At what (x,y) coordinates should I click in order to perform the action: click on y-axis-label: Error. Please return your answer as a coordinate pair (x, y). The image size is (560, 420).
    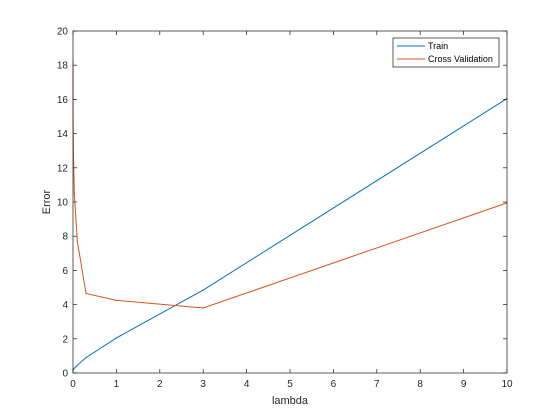
    Looking at the image, I should click on (47, 201).